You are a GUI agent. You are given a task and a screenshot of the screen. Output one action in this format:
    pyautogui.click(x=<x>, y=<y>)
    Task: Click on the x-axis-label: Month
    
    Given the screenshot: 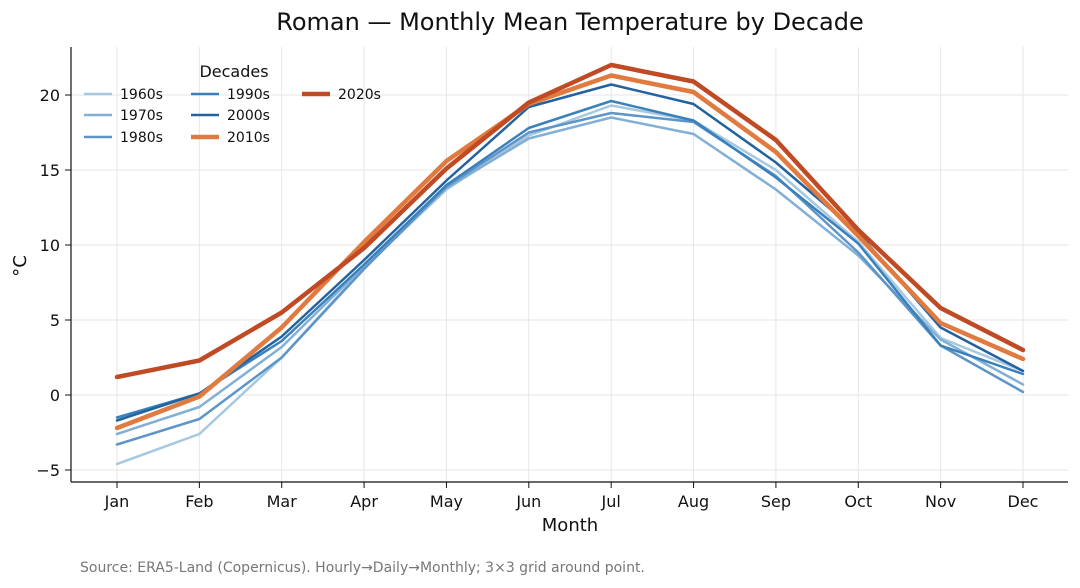 What is the action you would take?
    pyautogui.click(x=570, y=525)
    